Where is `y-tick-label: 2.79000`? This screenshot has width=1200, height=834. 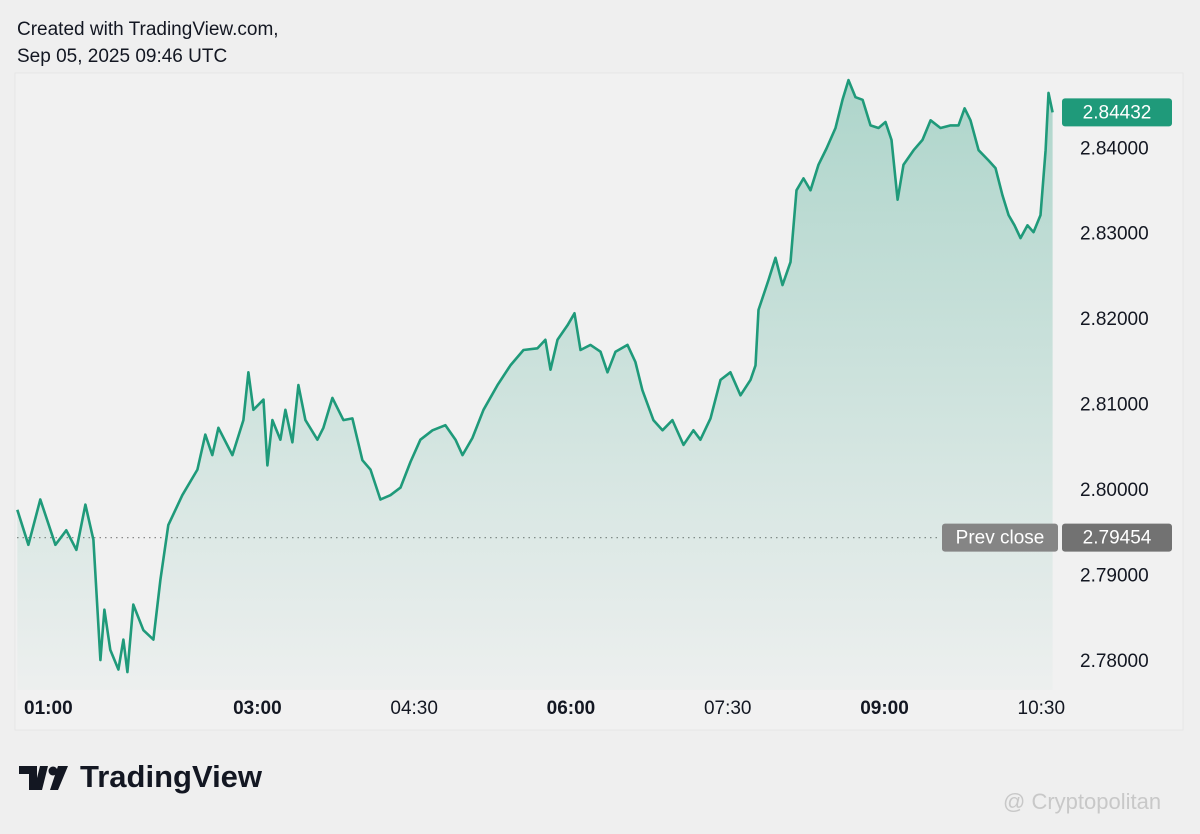
y-tick-label: 2.79000 is located at coordinates (1114, 575).